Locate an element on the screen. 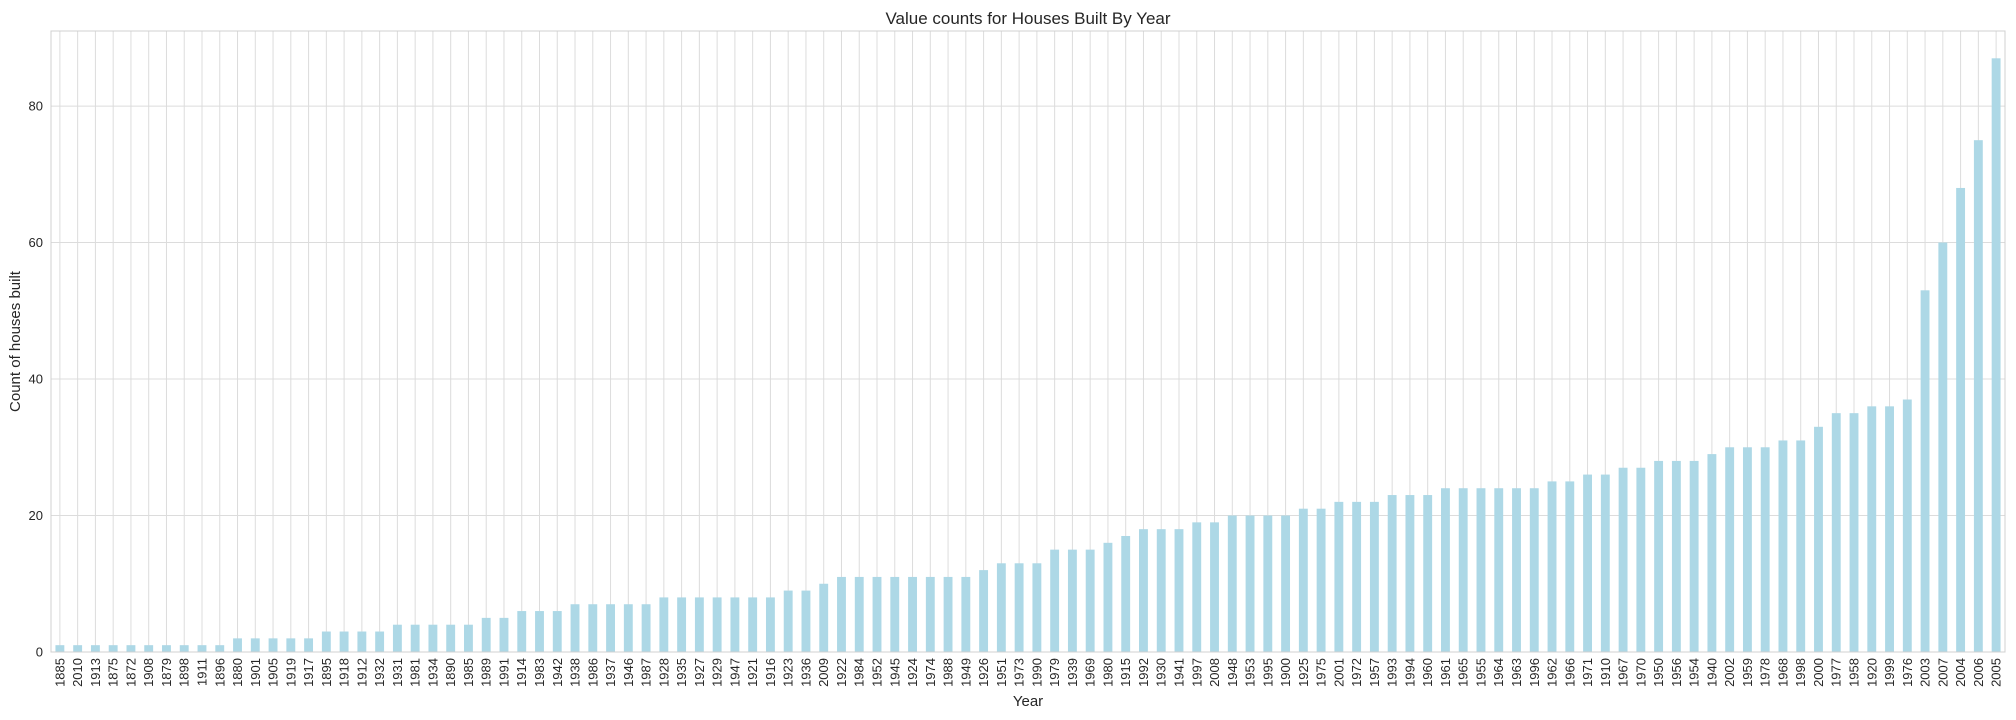 The image size is (2016, 720). x-tick-label: 1966 is located at coordinates (1569, 672).